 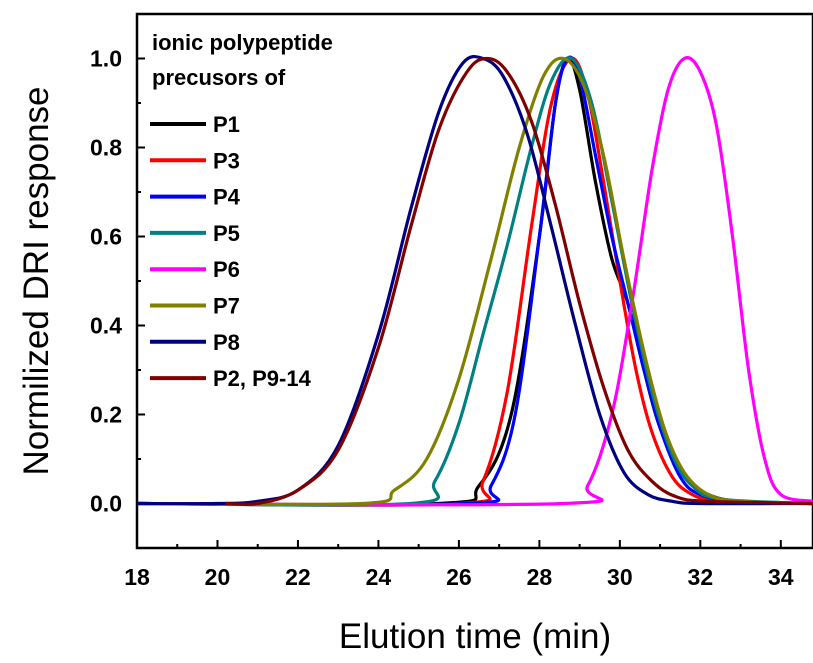 I want to click on legend-title-line-2: precusors of, so click(x=219, y=77).